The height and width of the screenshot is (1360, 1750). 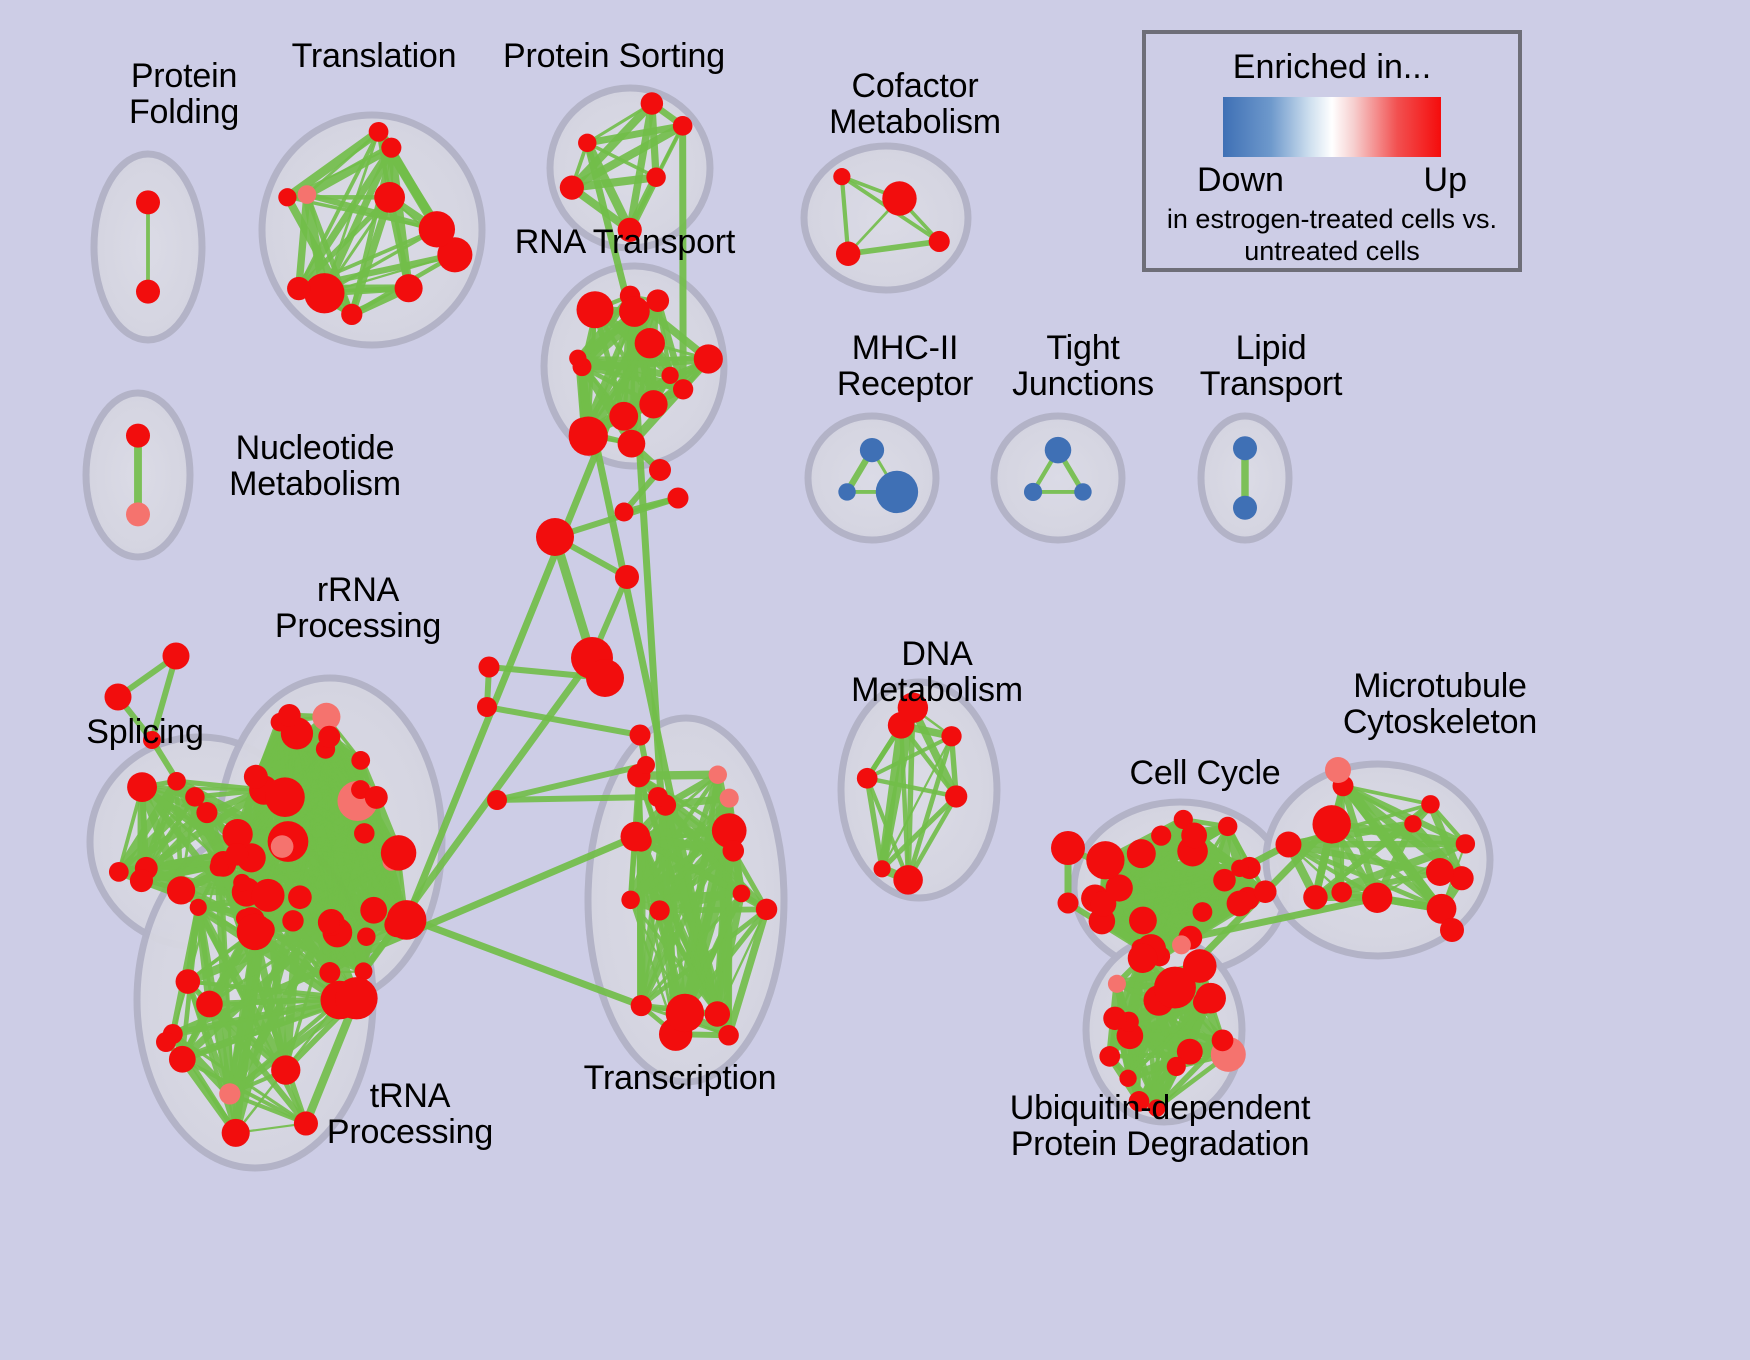 I want to click on cluster-label-nucleotide-metabolism: Nucleotide Metabolism, so click(x=315, y=466).